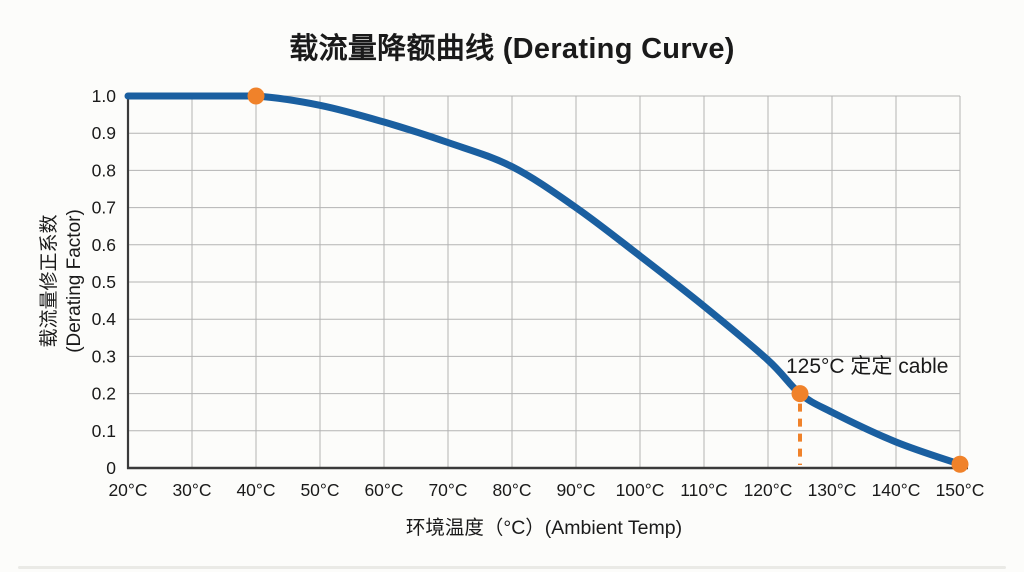  I want to click on x-tick-label: 110°C, so click(704, 490).